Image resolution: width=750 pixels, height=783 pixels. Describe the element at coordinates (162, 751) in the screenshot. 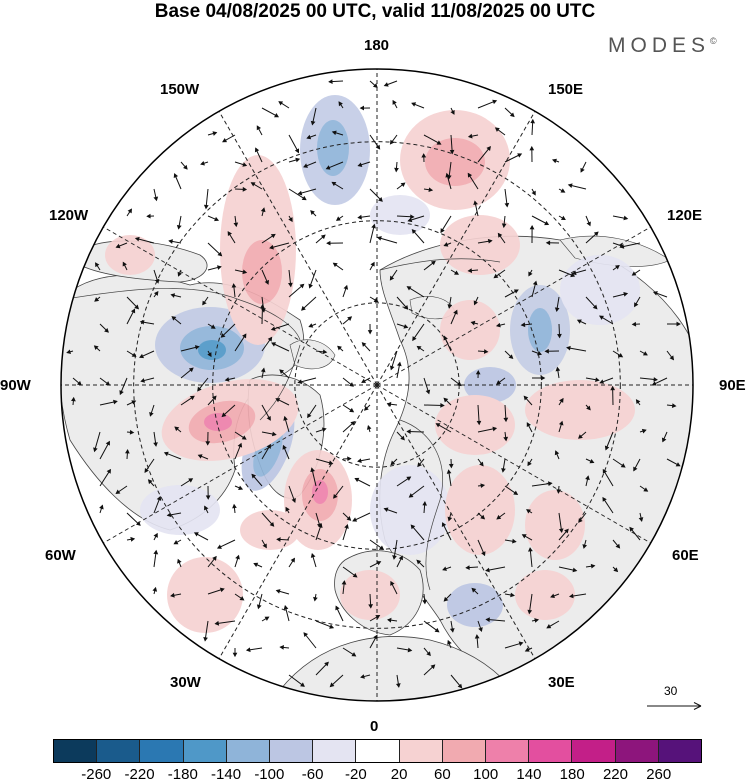

I see `colorbar-swatch` at that location.